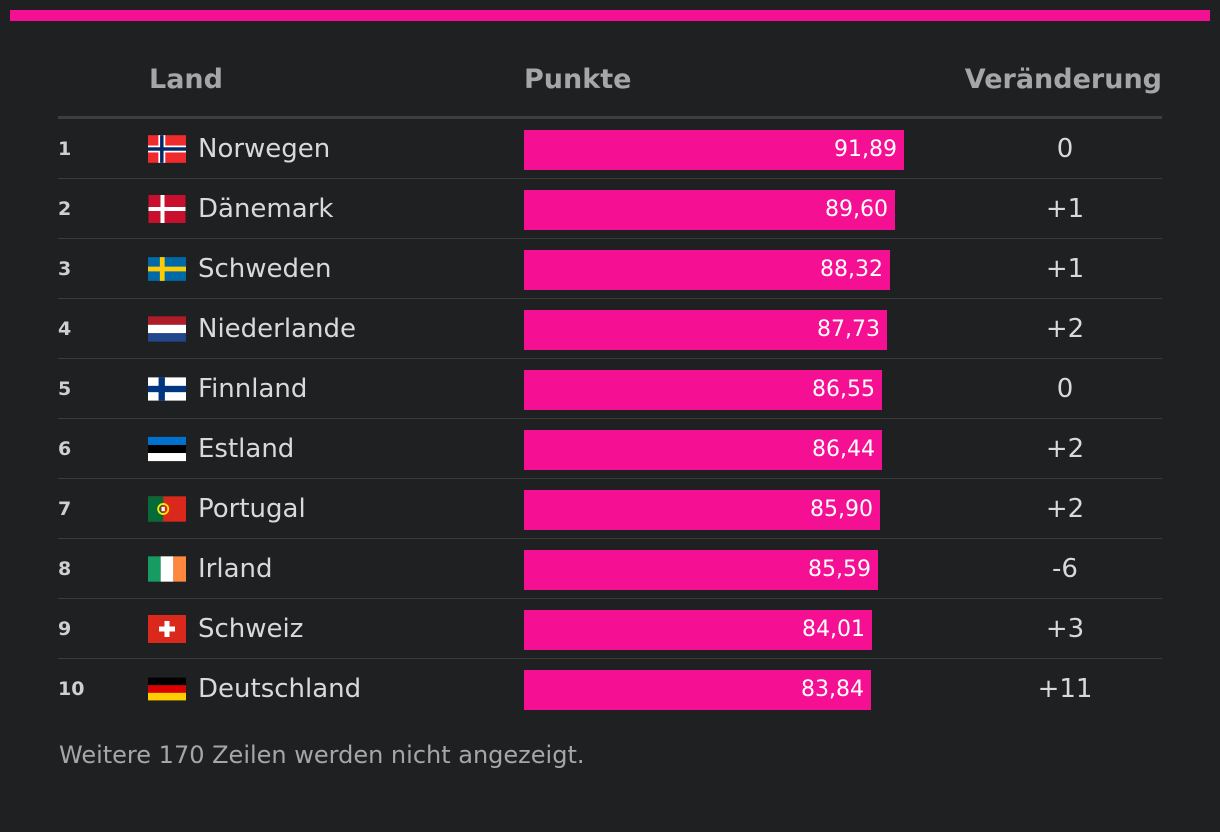 The height and width of the screenshot is (832, 1220). I want to click on score-bar: 87,73, so click(705, 330).